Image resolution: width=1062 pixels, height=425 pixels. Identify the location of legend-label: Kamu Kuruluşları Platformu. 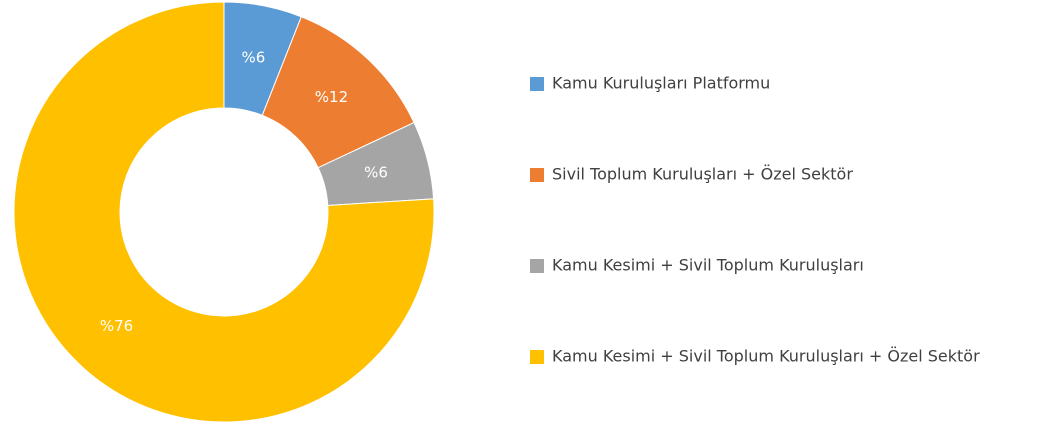
(661, 83).